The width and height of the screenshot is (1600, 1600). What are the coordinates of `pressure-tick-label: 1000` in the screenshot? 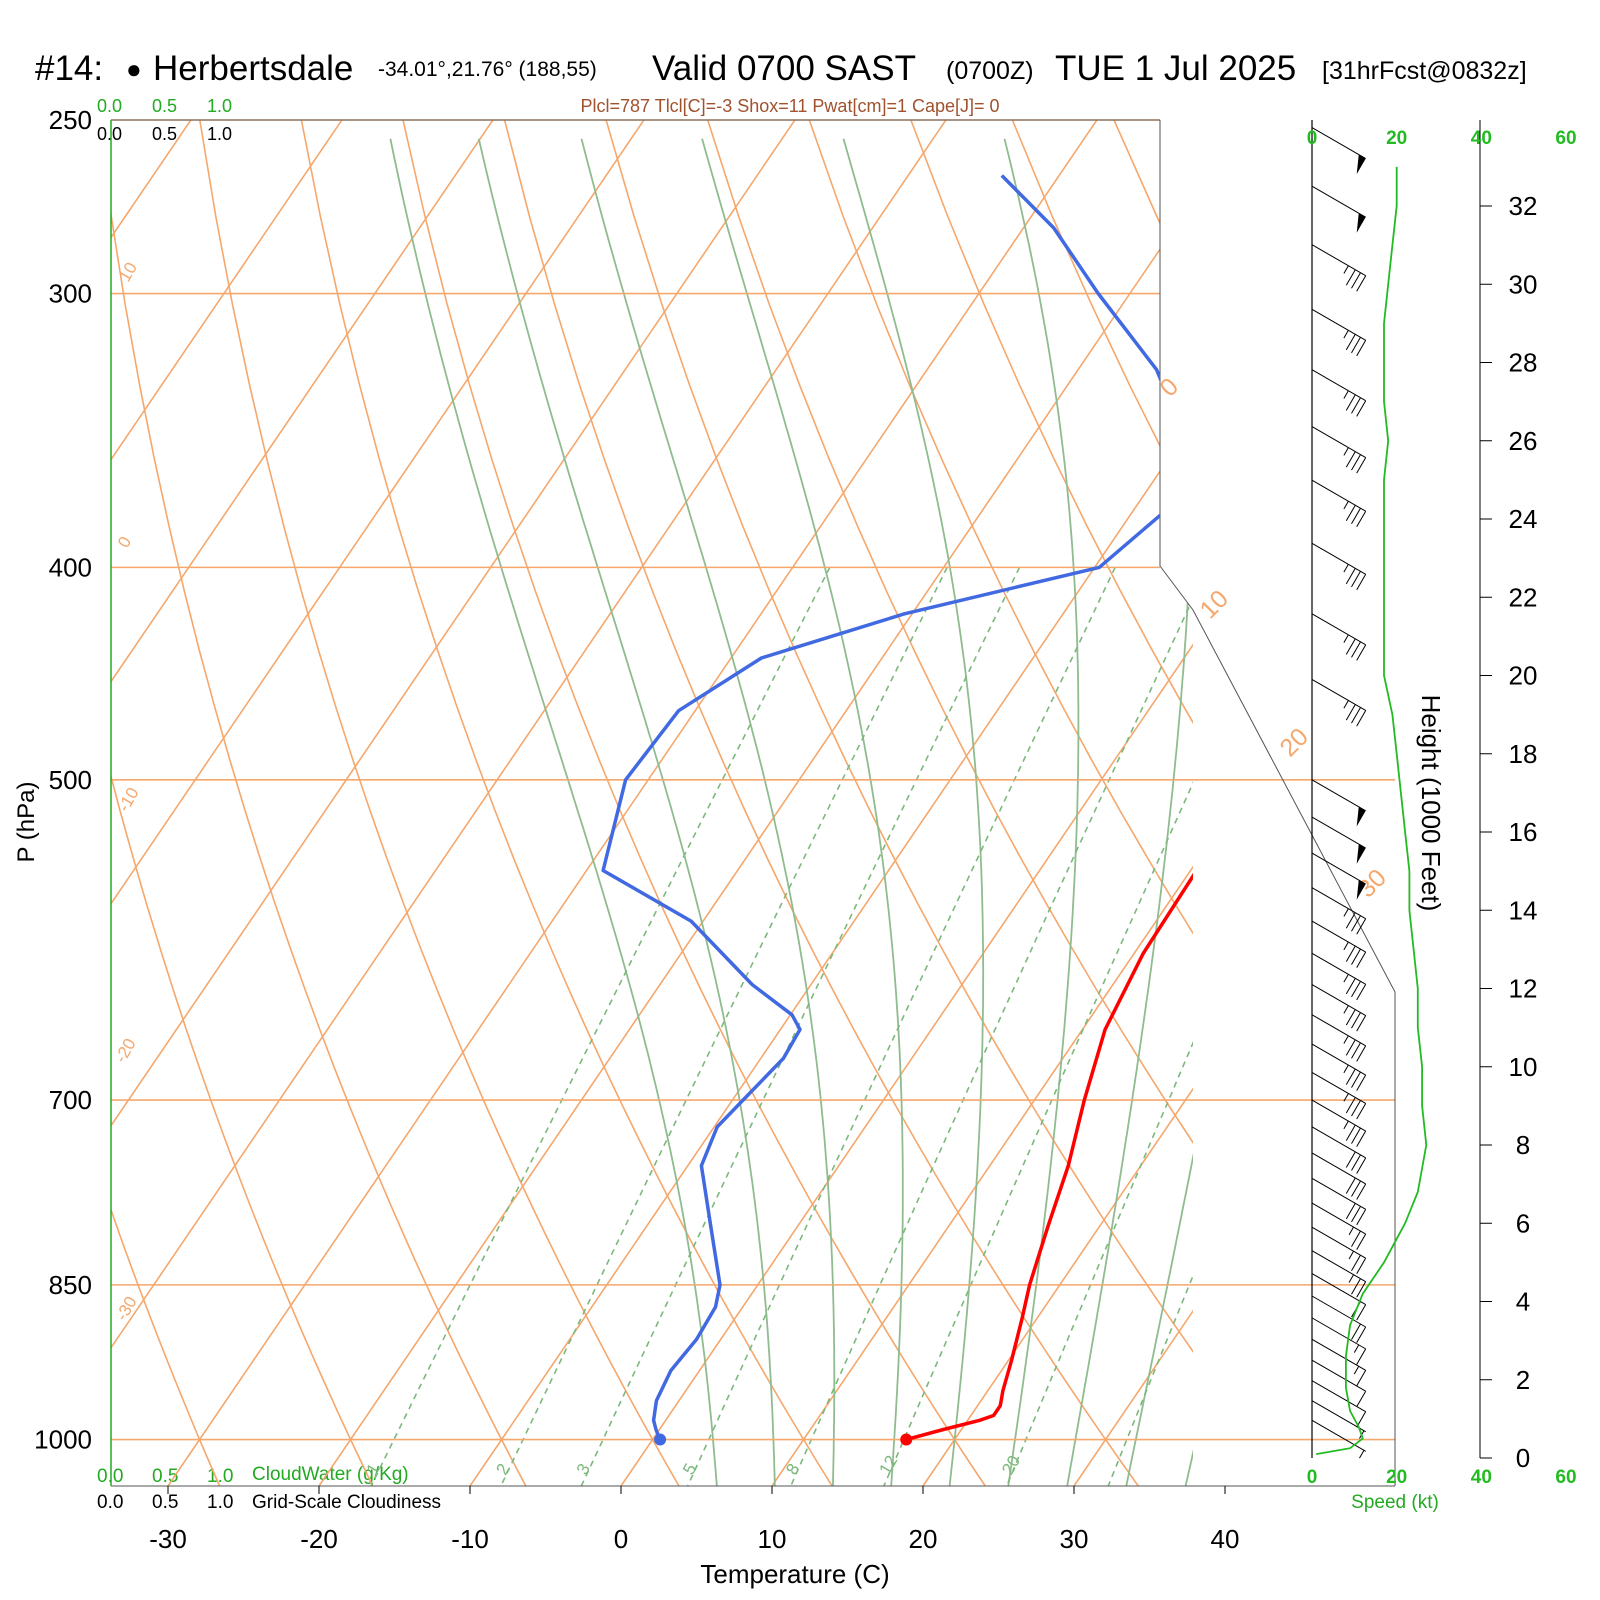 It's located at (63, 1440).